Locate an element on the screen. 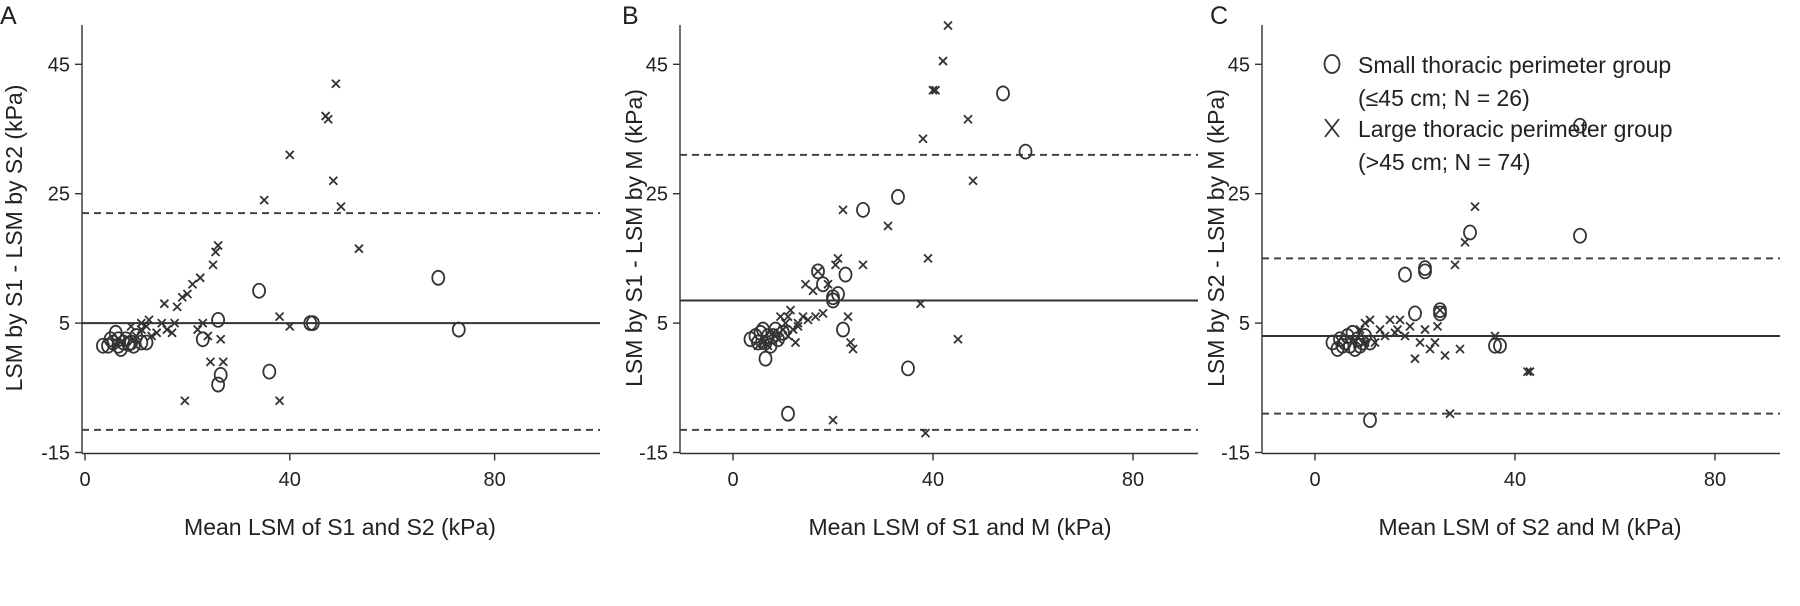 The height and width of the screenshot is (606, 1800). panel-a-x-axis-title: Mean LSM of S1 and S2 (kPa) is located at coordinates (340, 527).